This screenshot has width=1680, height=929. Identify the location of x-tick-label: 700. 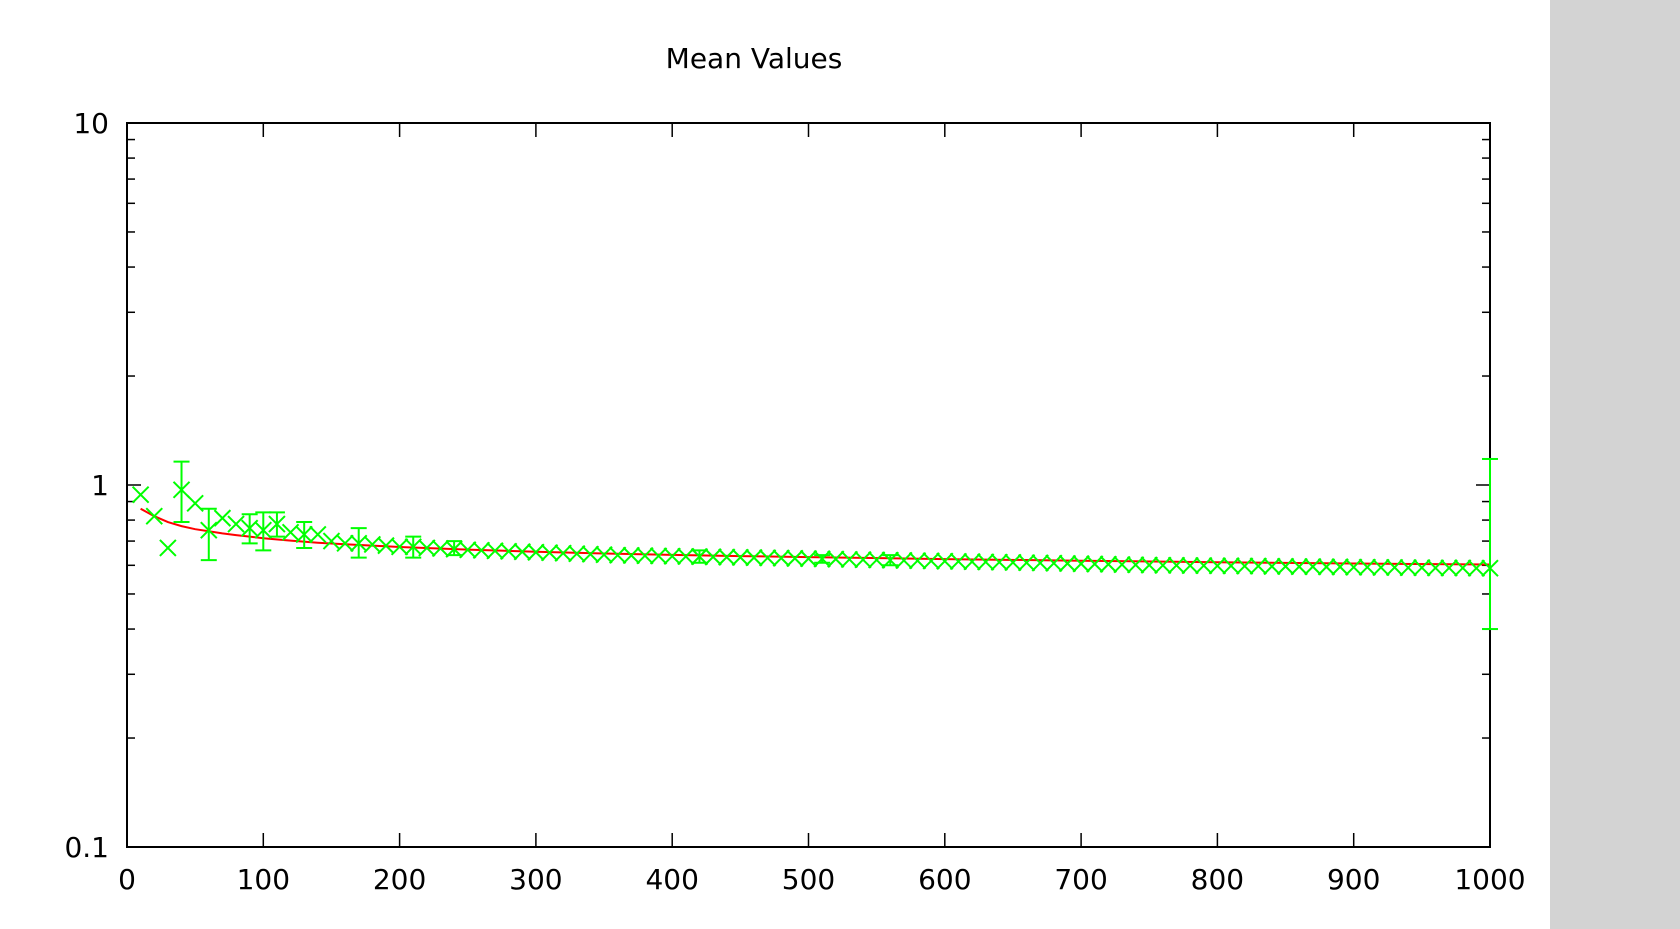
(1080, 879).